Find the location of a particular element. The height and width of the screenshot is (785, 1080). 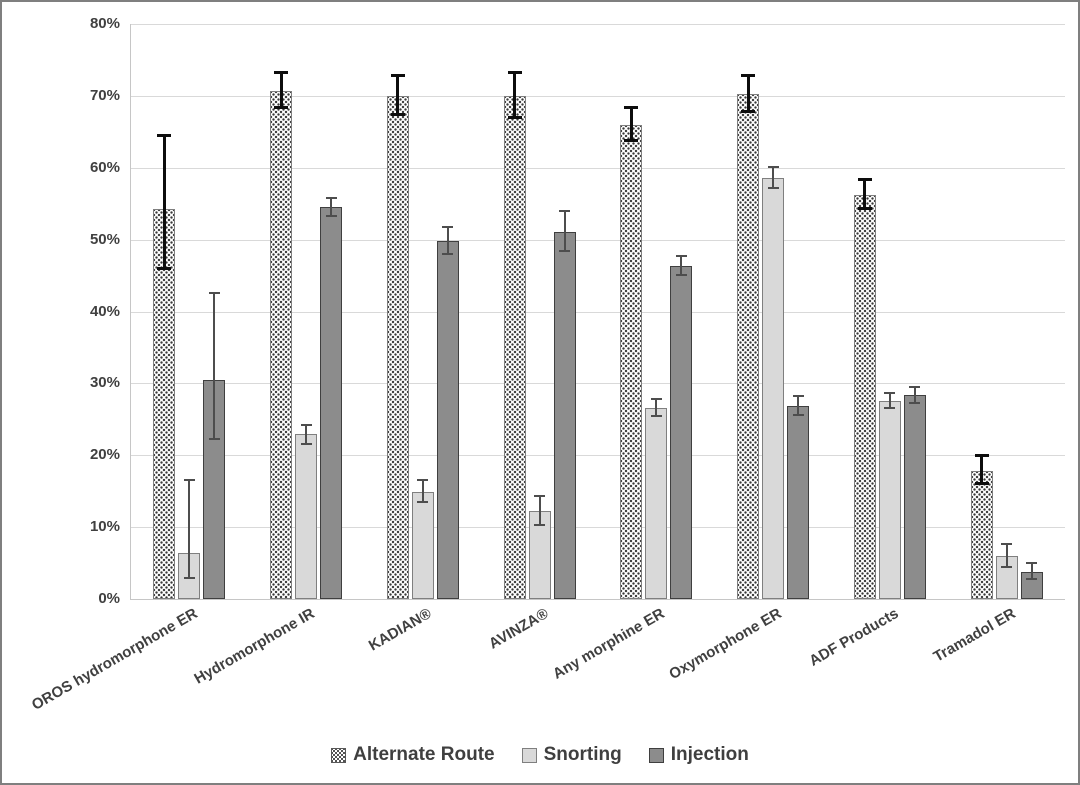

legend-item-injection: Injection is located at coordinates (698, 755).